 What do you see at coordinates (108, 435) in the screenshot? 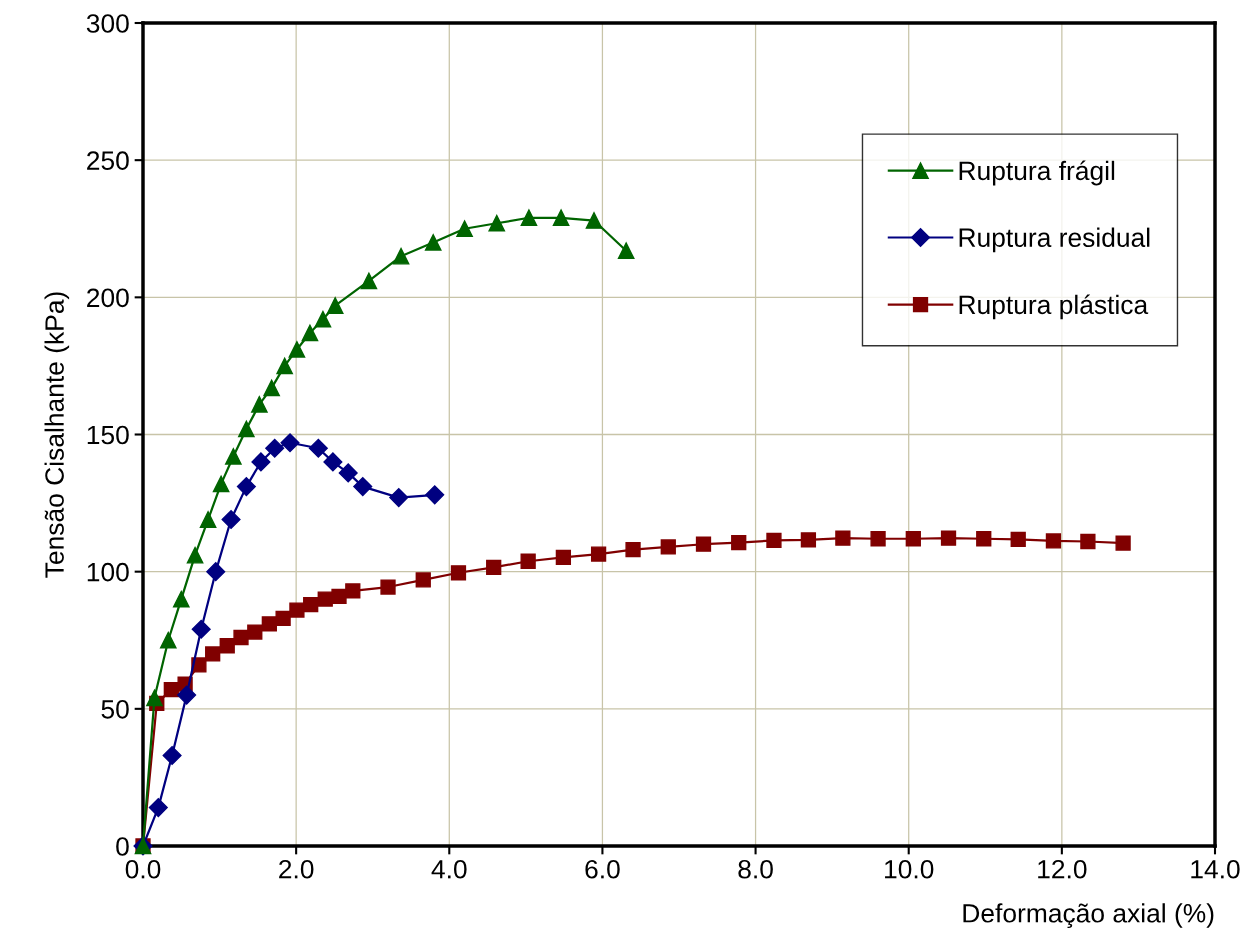
I see `y-tick-label: 150` at bounding box center [108, 435].